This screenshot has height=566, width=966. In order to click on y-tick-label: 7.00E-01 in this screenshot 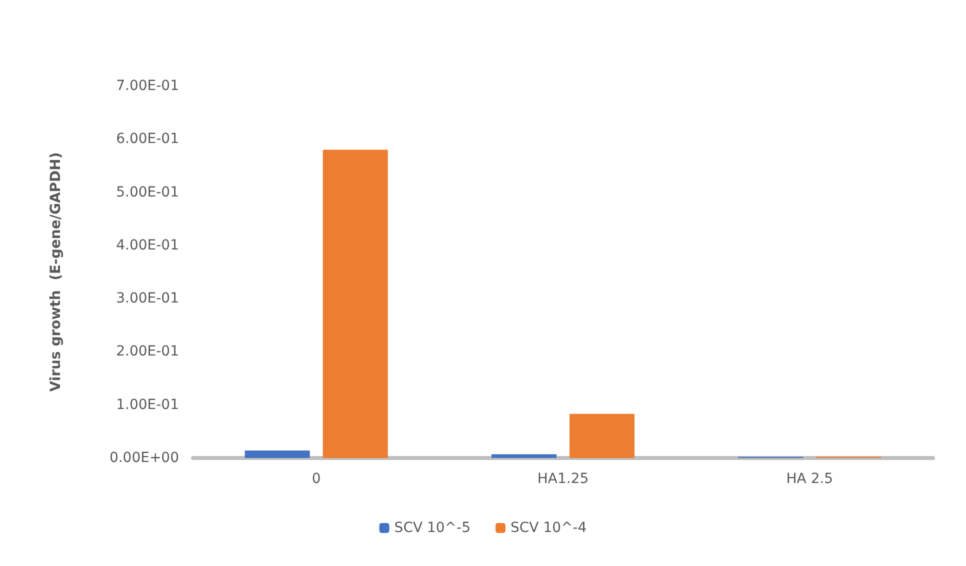, I will do `click(147, 86)`.